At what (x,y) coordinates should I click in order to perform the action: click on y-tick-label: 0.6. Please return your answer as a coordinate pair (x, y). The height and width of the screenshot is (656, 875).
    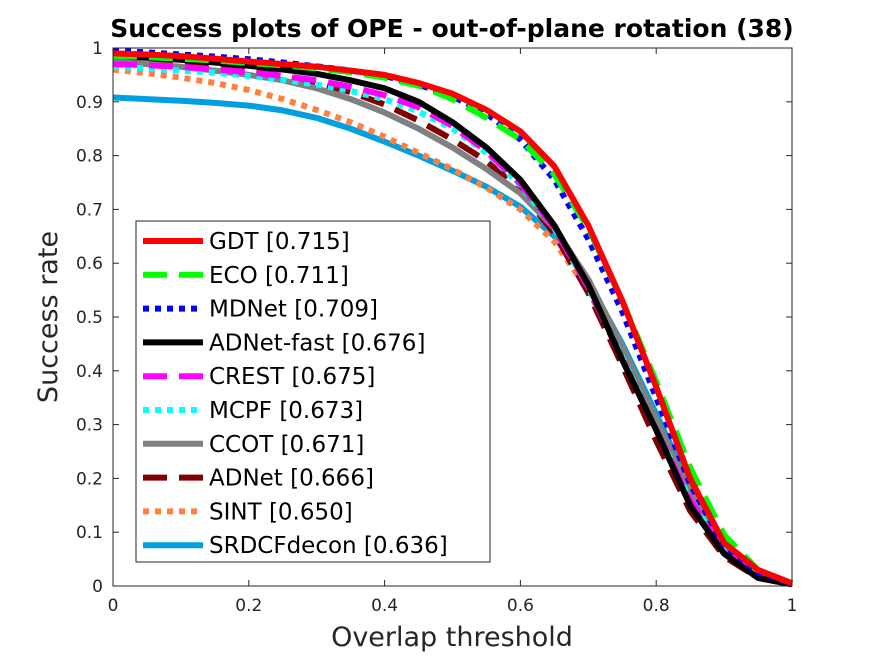
    Looking at the image, I should click on (89, 264).